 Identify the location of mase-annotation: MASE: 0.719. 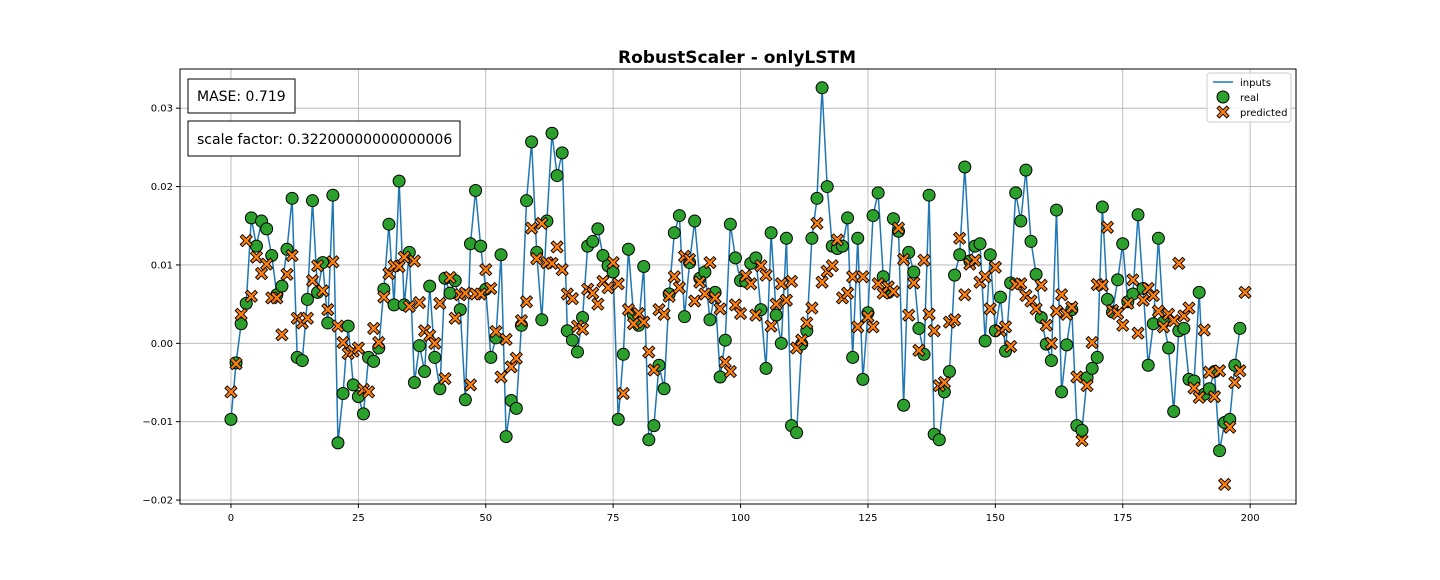
(241, 96).